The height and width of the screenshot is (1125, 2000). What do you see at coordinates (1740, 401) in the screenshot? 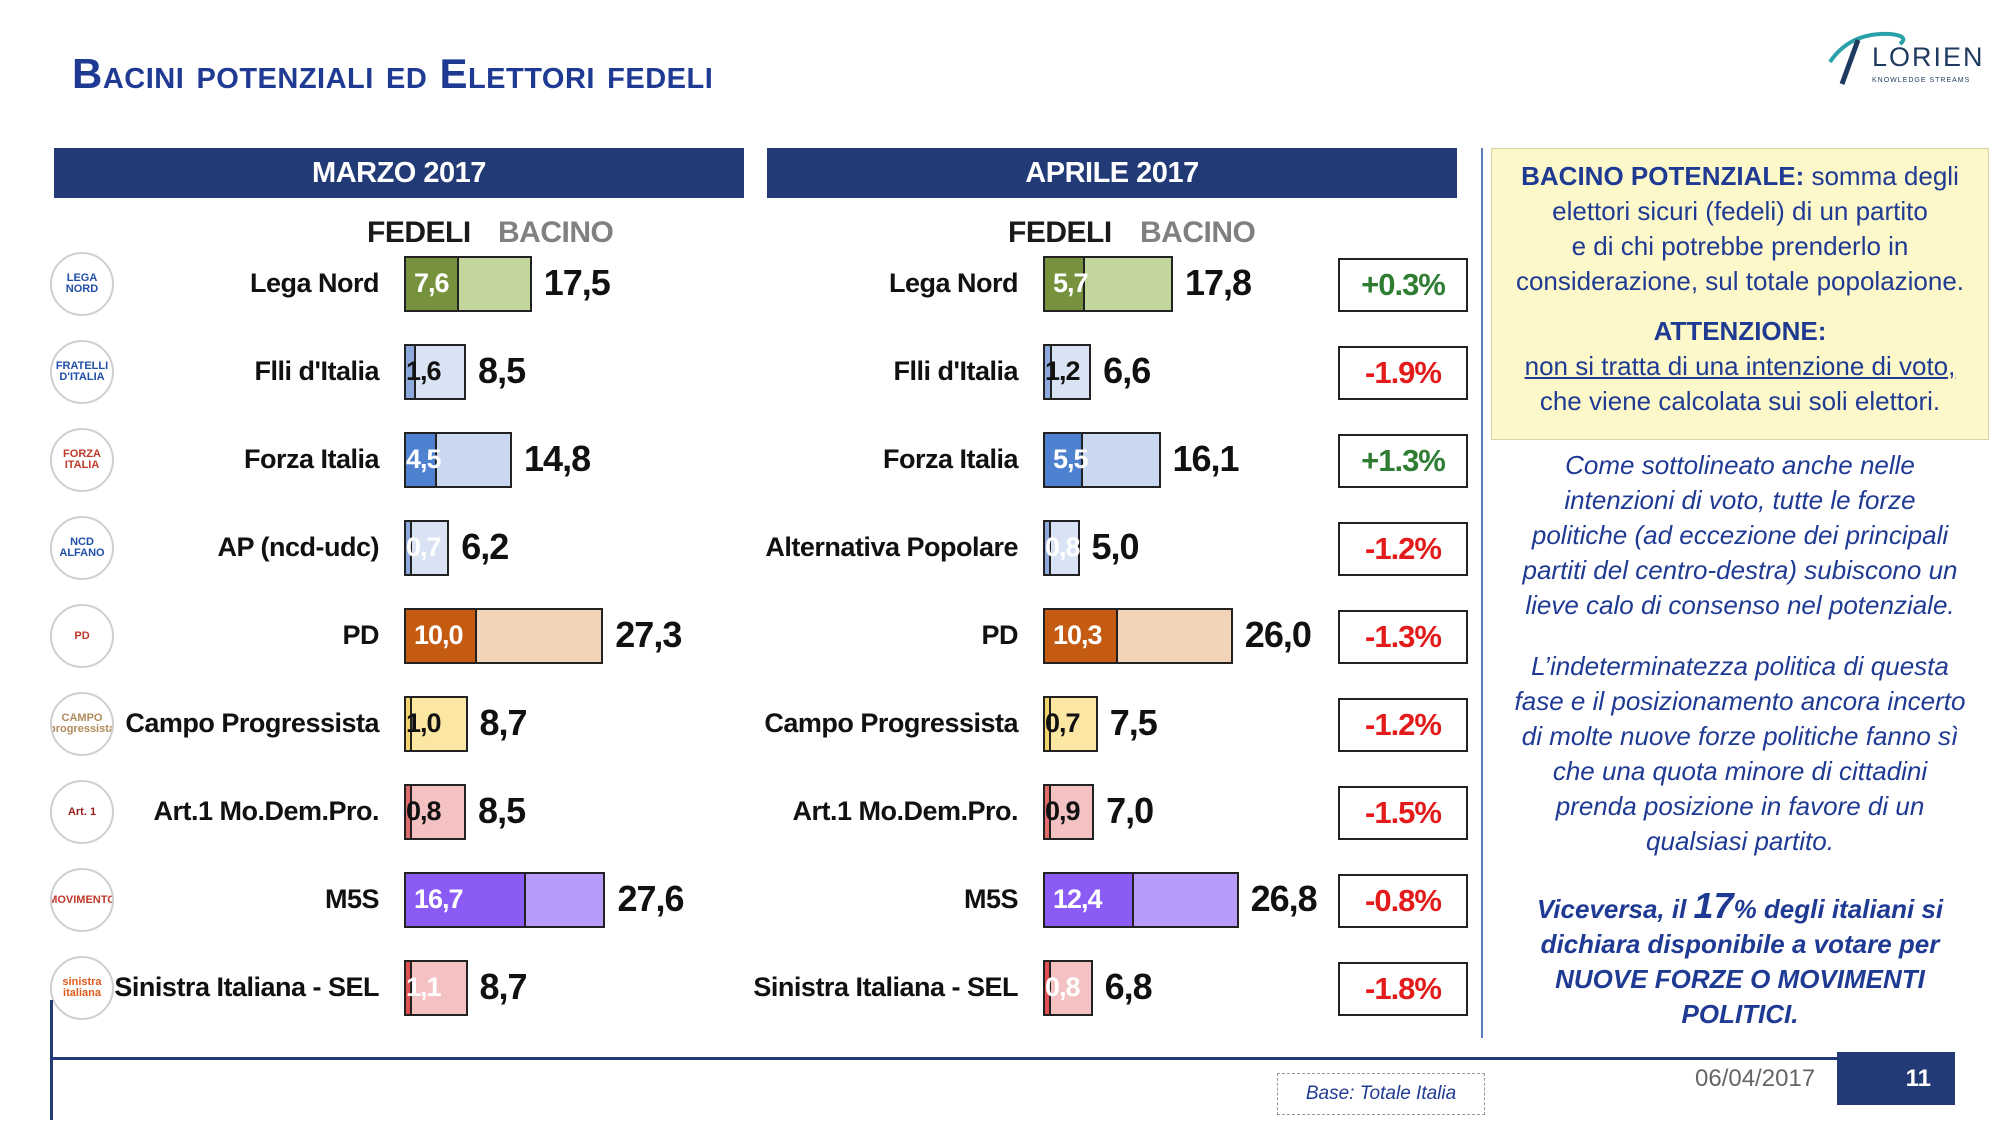
I see `attention-line: che viene calcolata sui soli elettori.` at bounding box center [1740, 401].